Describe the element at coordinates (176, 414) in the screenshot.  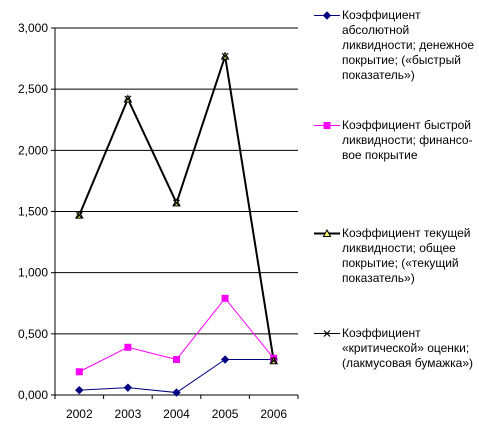
I see `x-tick-label: 2004` at that location.